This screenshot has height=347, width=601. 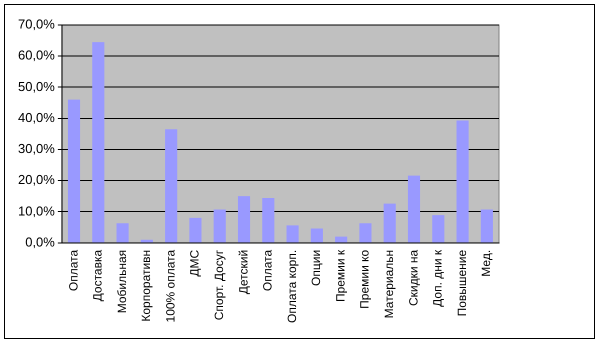 I want to click on x-tick-label: Корпоративн, so click(x=146, y=286).